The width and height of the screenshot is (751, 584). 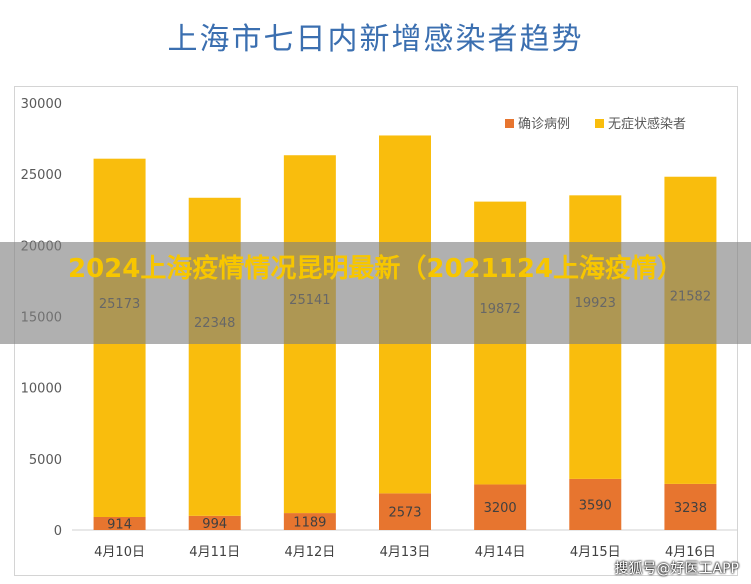 I want to click on x-tick-label: 4月16日, so click(x=690, y=552).